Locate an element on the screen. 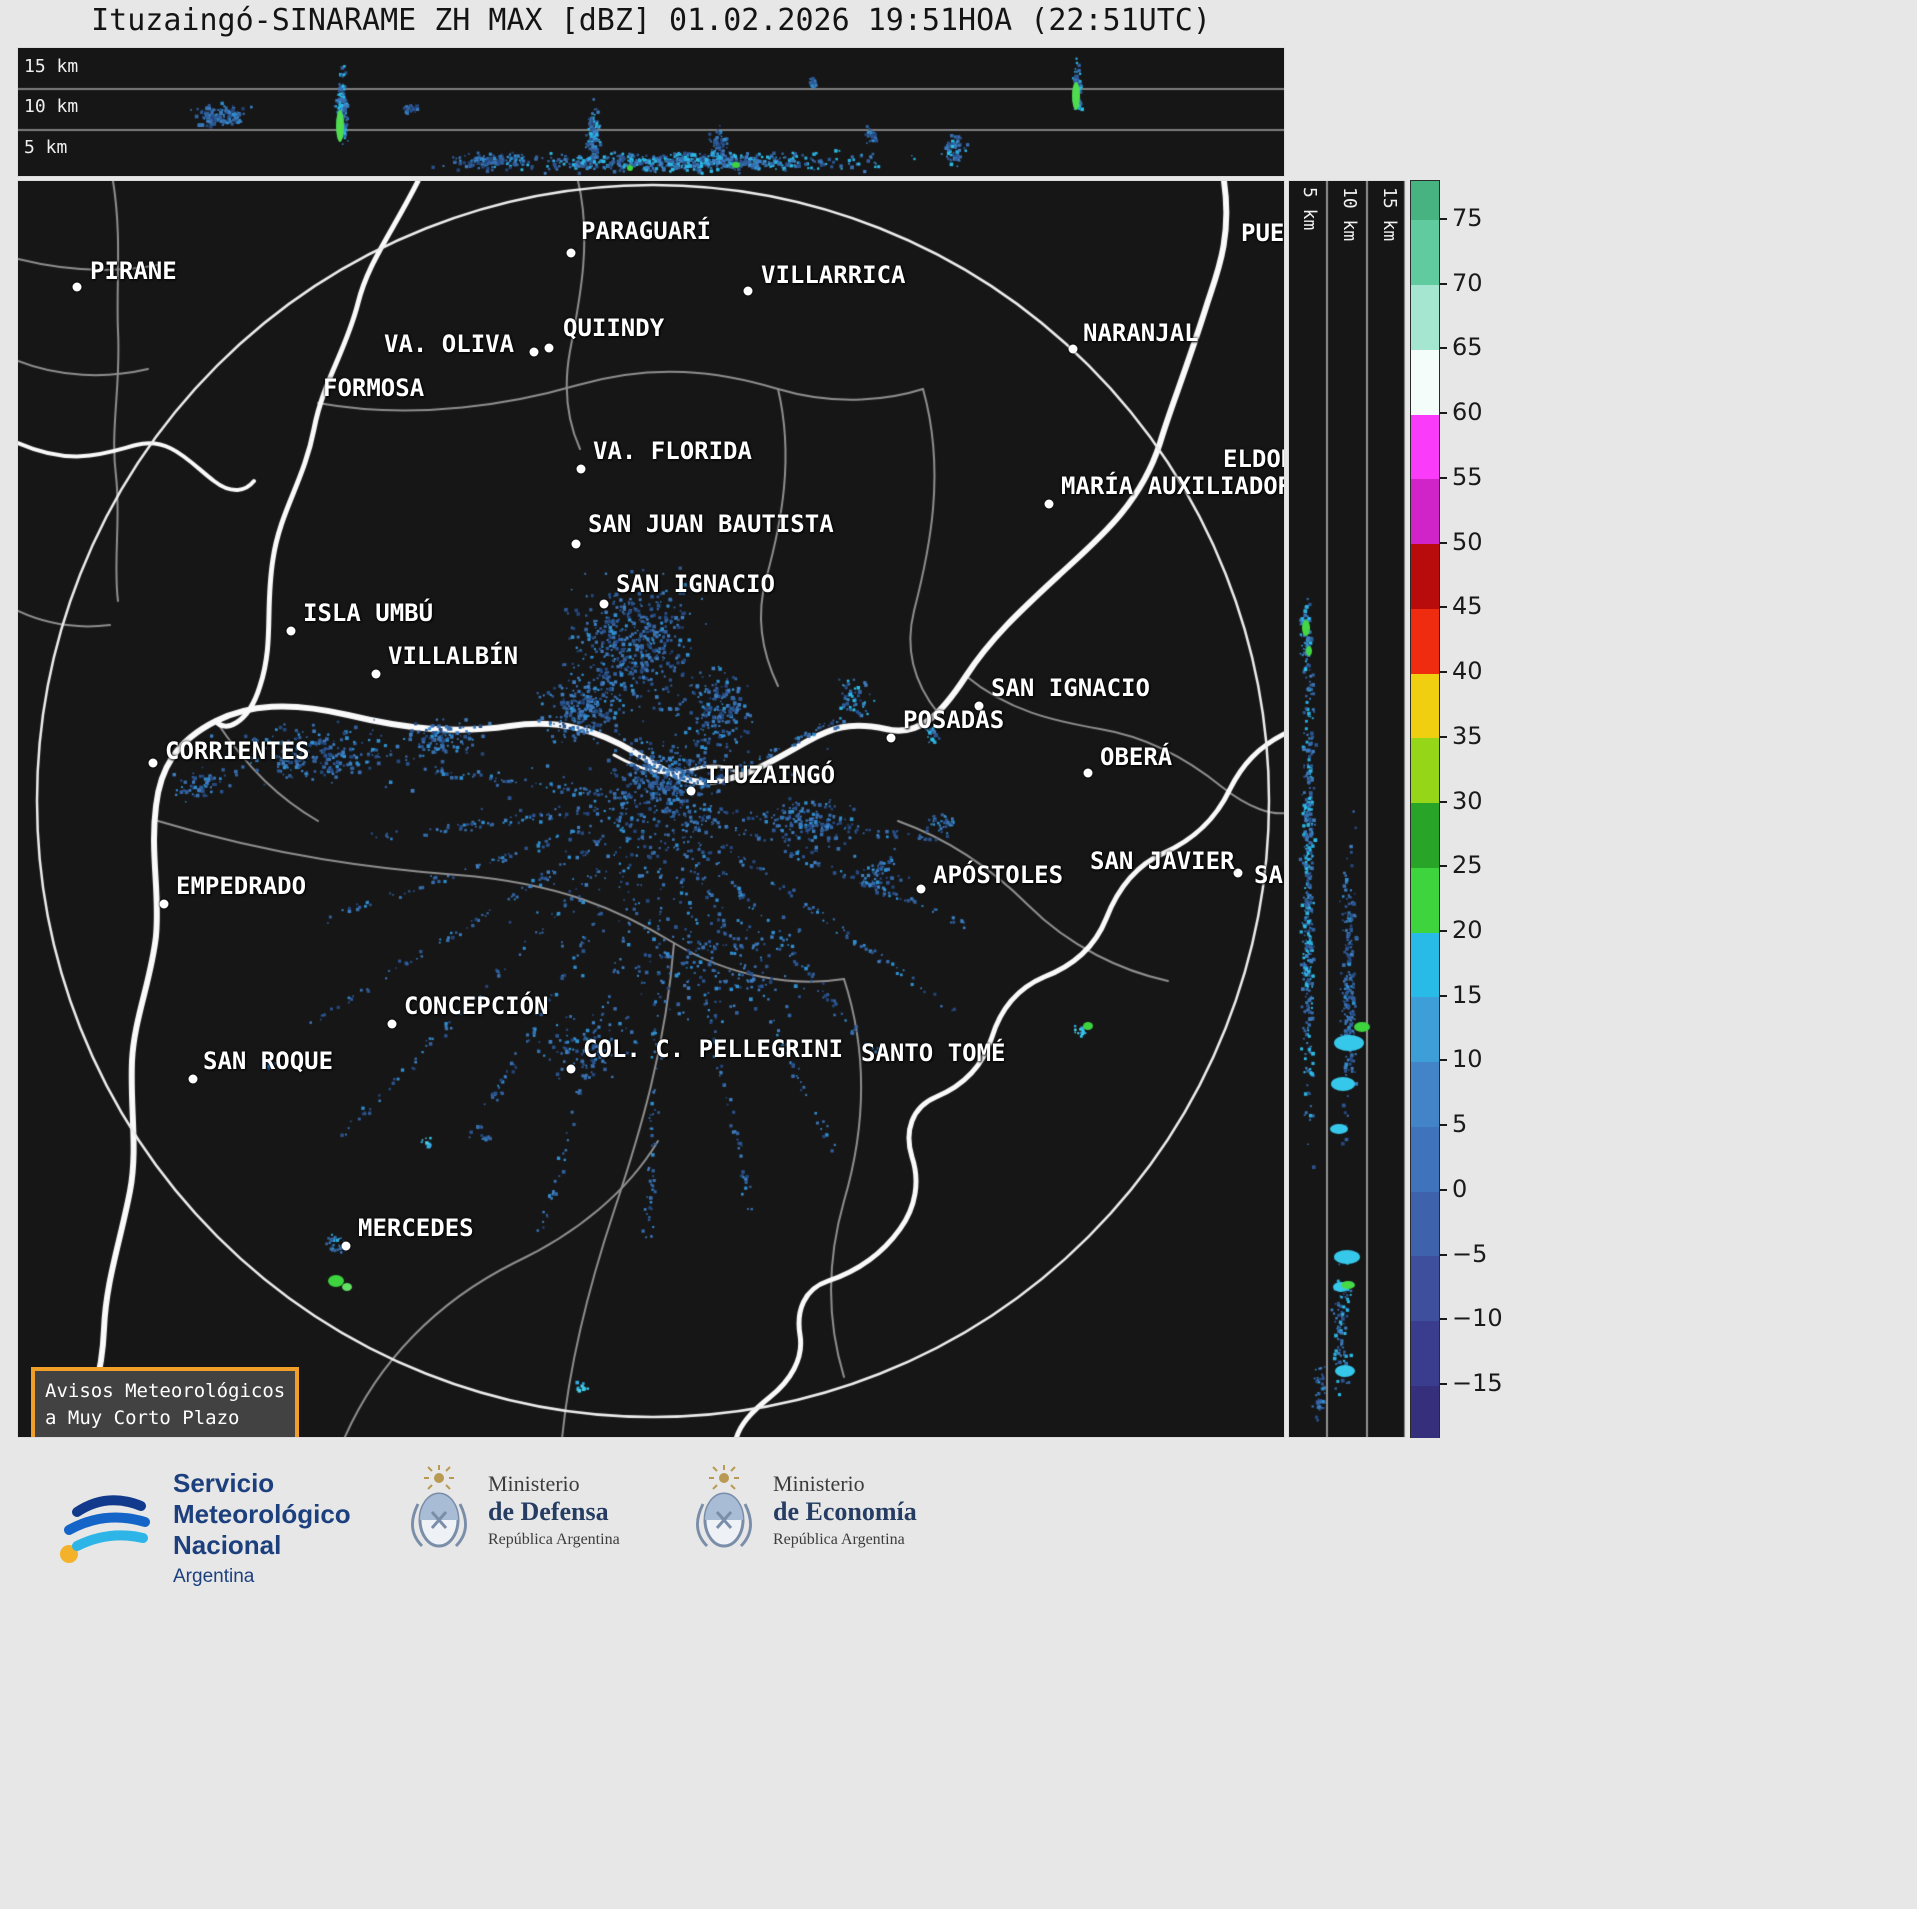 The image size is (1917, 1909). smn-country: Argentina is located at coordinates (214, 1576).